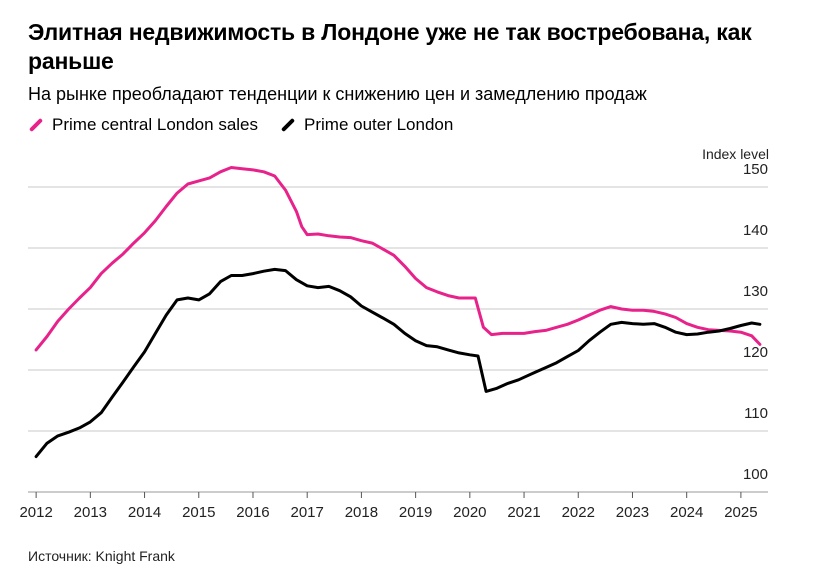 This screenshot has width=835, height=576. I want to click on x-tick-label-2016: 2016, so click(252, 512).